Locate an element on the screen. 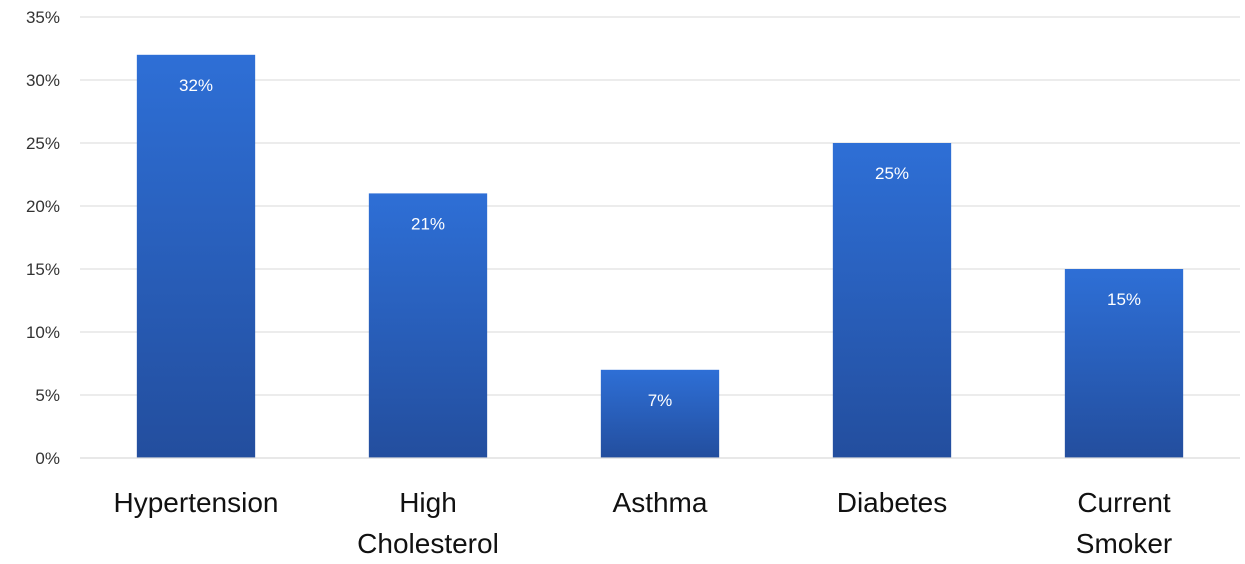 The image size is (1245, 564). bar-data-label: 7% is located at coordinates (660, 400).